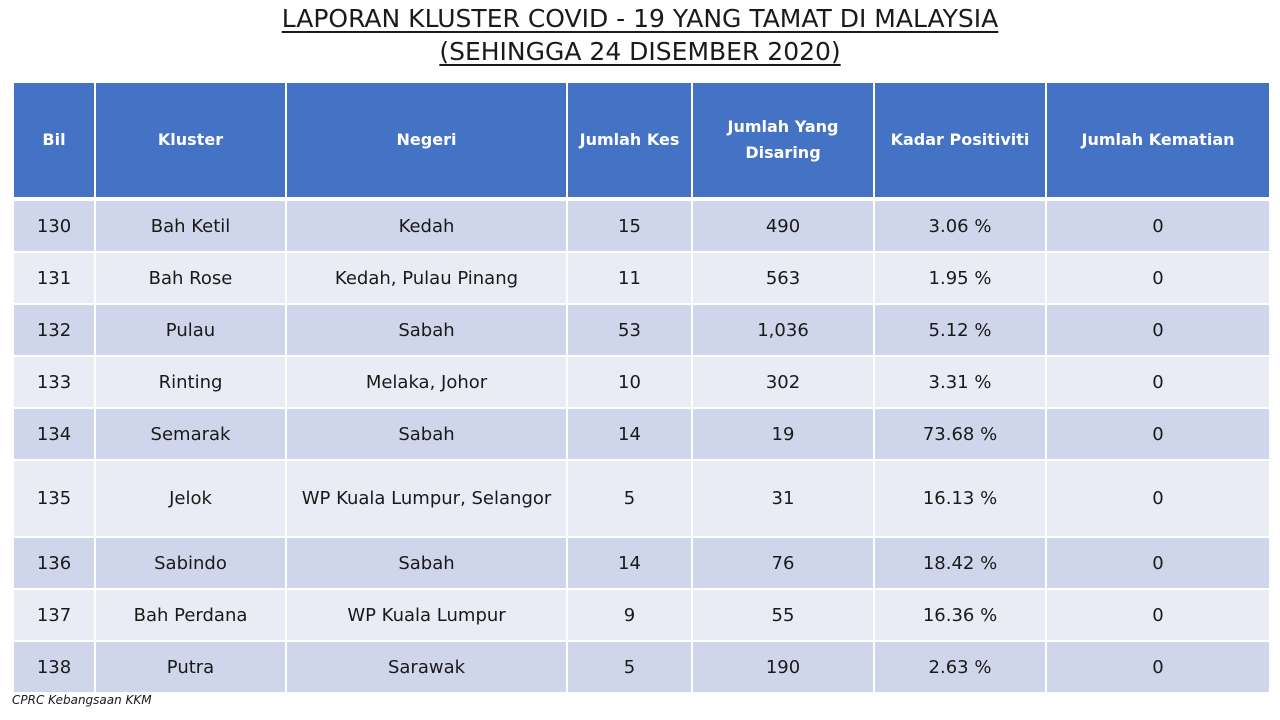 The image size is (1280, 720). Describe the element at coordinates (191, 279) in the screenshot. I see `cell-kluster: Bah Rose` at that location.